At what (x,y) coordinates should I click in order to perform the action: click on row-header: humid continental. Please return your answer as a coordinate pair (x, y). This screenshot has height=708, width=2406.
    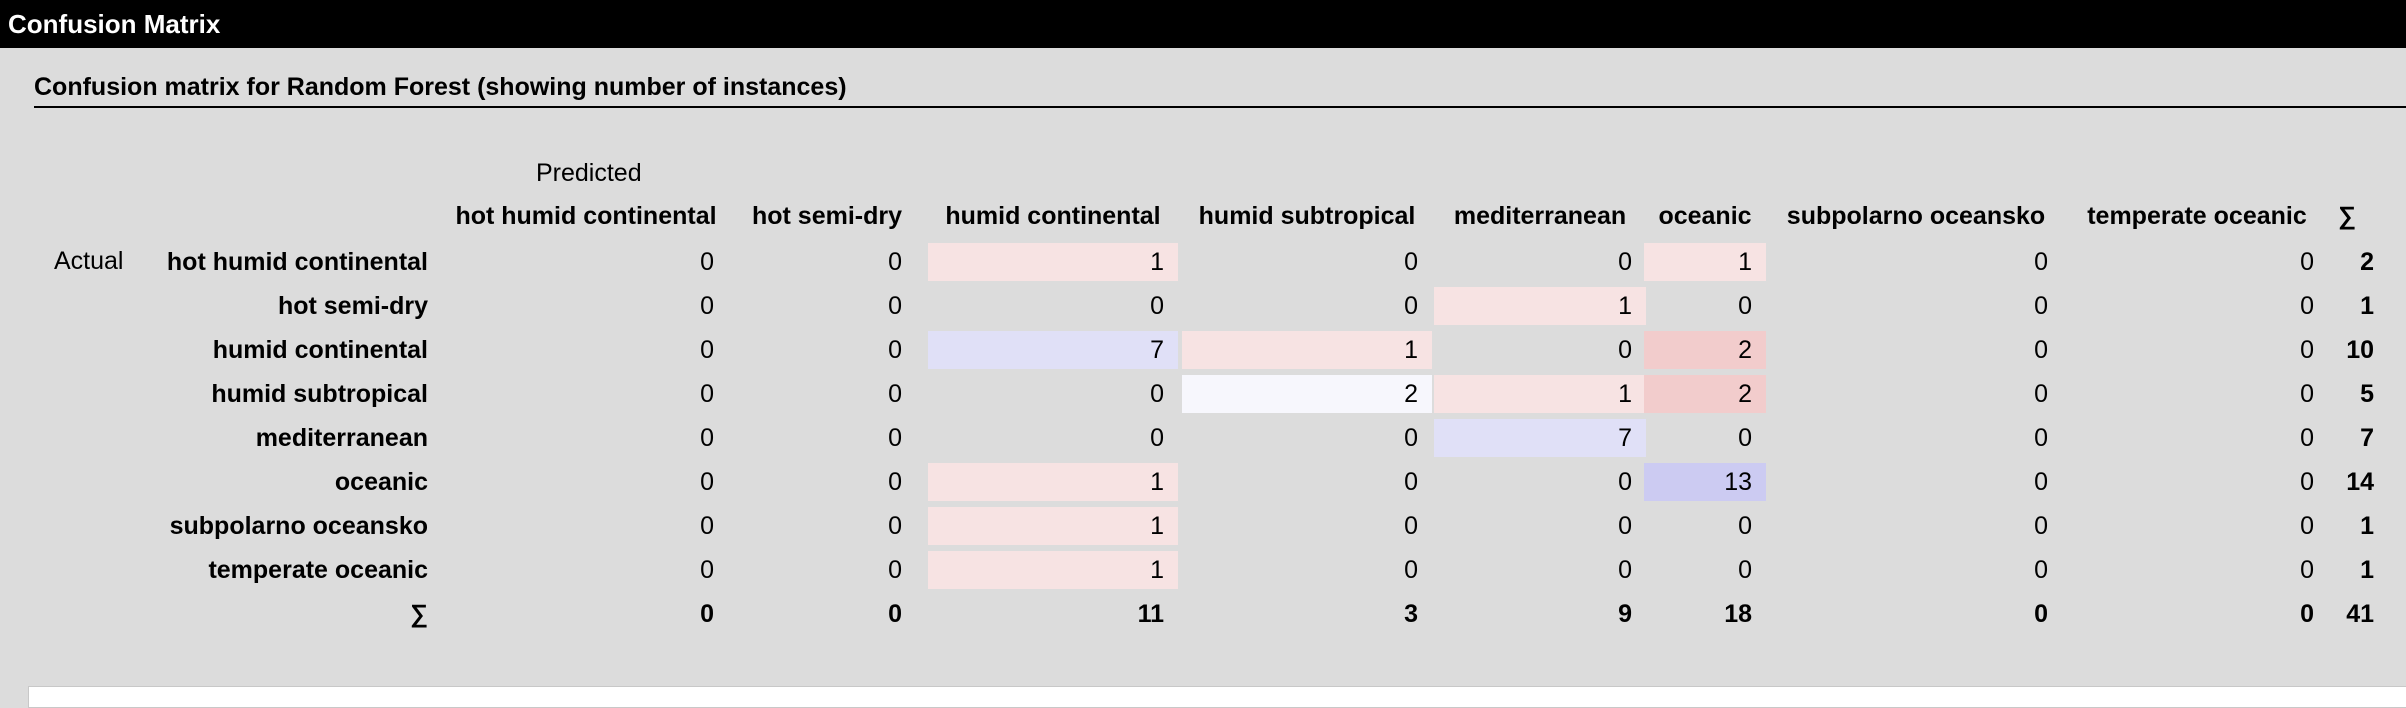
    Looking at the image, I should click on (320, 350).